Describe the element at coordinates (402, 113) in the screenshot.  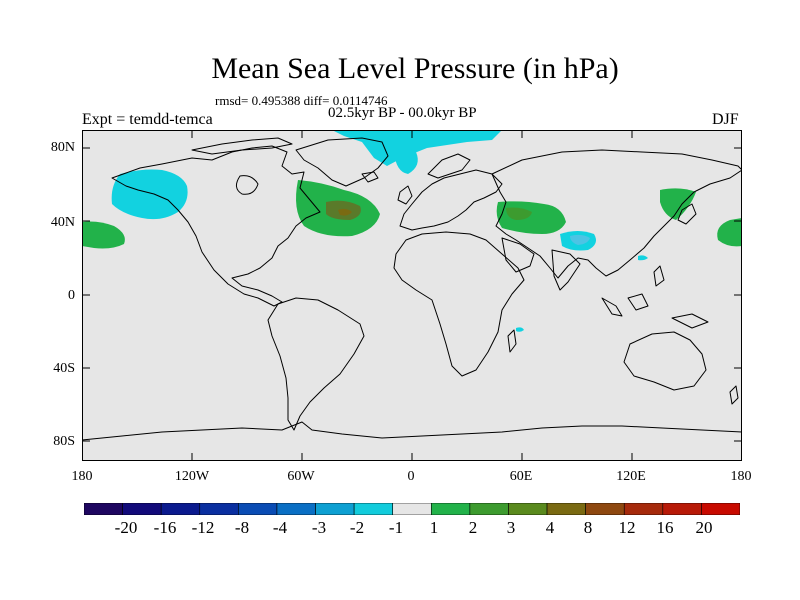
I see `period-label: 02.5kyr BP - 00.0kyr BP` at that location.